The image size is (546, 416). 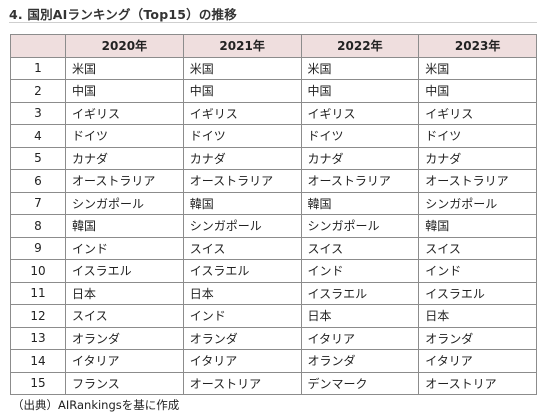 I want to click on title-divider, so click(x=273, y=22).